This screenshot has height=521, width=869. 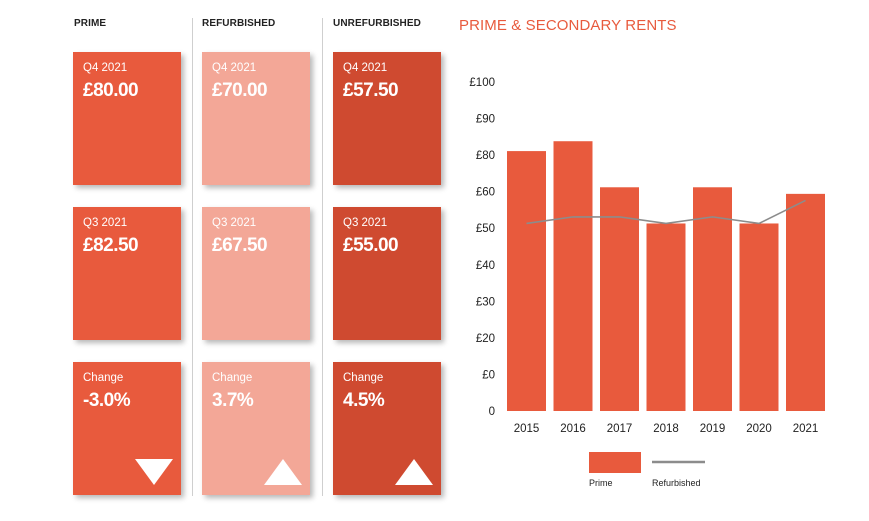 What do you see at coordinates (666, 212) in the screenshot?
I see `line-refurbished` at bounding box center [666, 212].